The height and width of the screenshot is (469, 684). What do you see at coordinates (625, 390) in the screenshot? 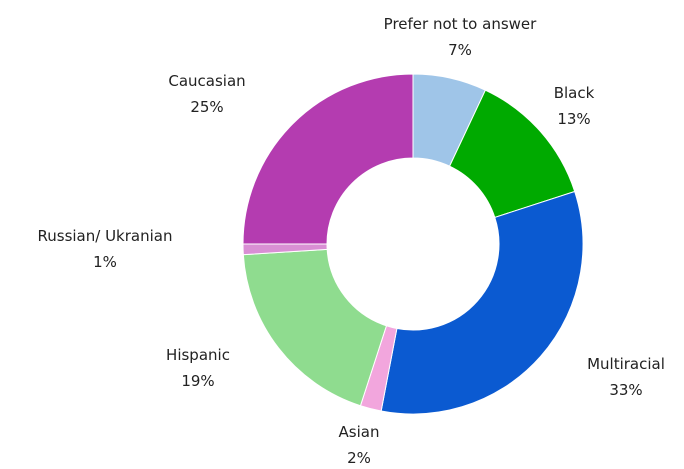
I see `slice-value-label: 33%` at bounding box center [625, 390].